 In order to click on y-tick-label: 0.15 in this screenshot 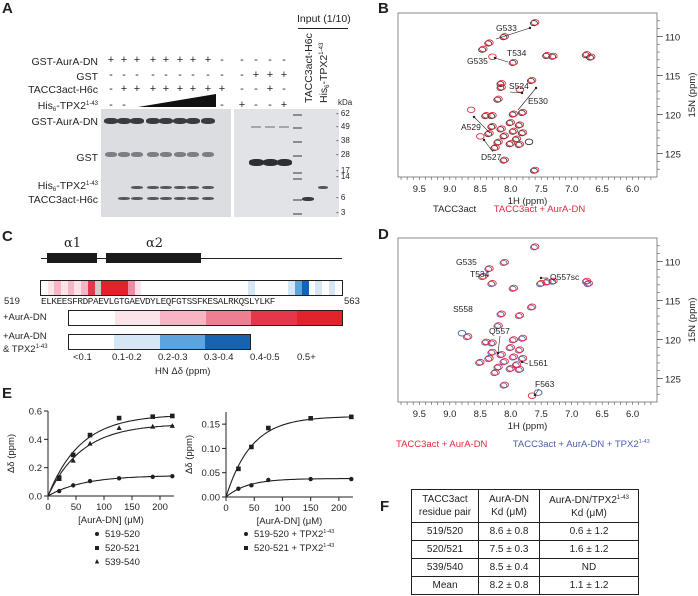, I will do `click(211, 425)`.